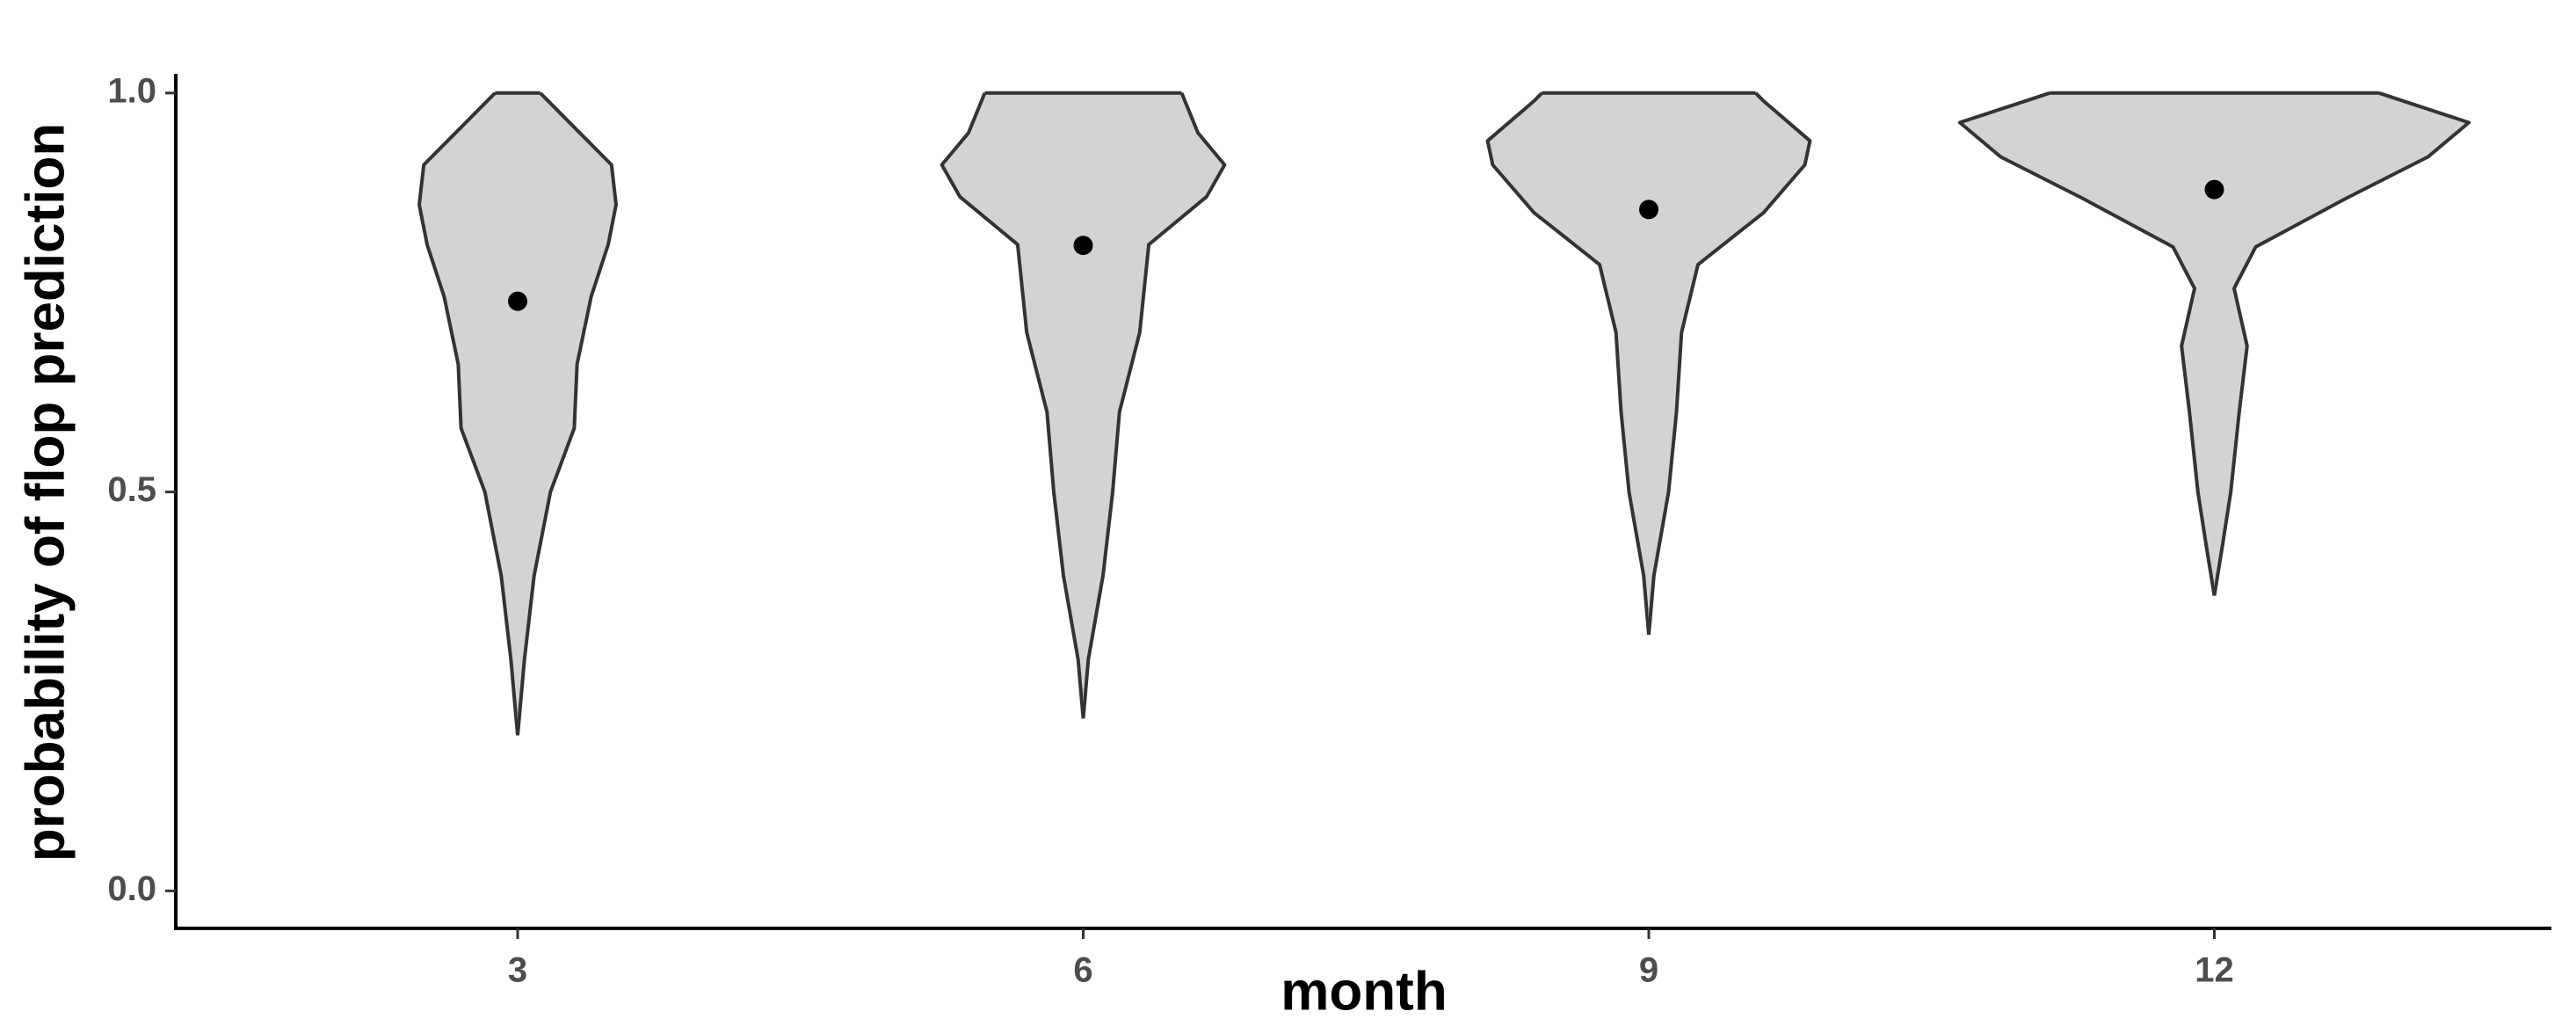 The height and width of the screenshot is (1033, 2576). Describe the element at coordinates (131, 489) in the screenshot. I see `y-tick-label: 0.5` at that location.